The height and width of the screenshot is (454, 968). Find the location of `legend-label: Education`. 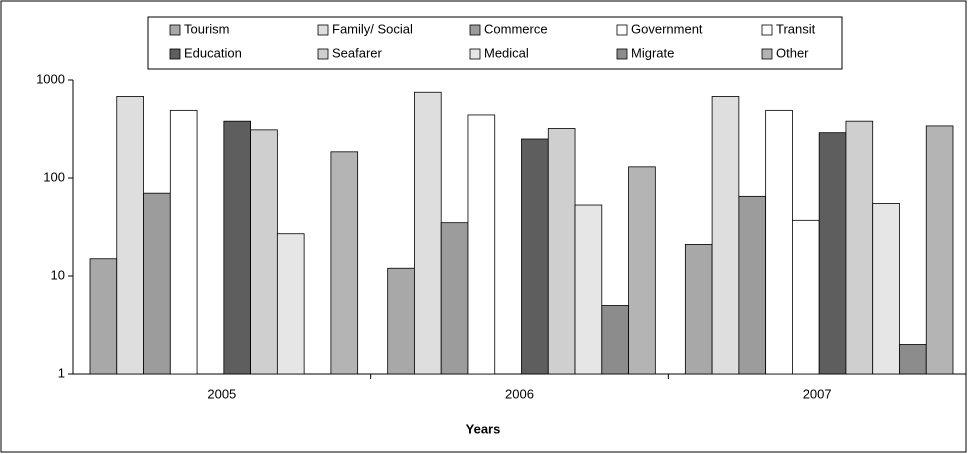

legend-label: Education is located at coordinates (213, 52).